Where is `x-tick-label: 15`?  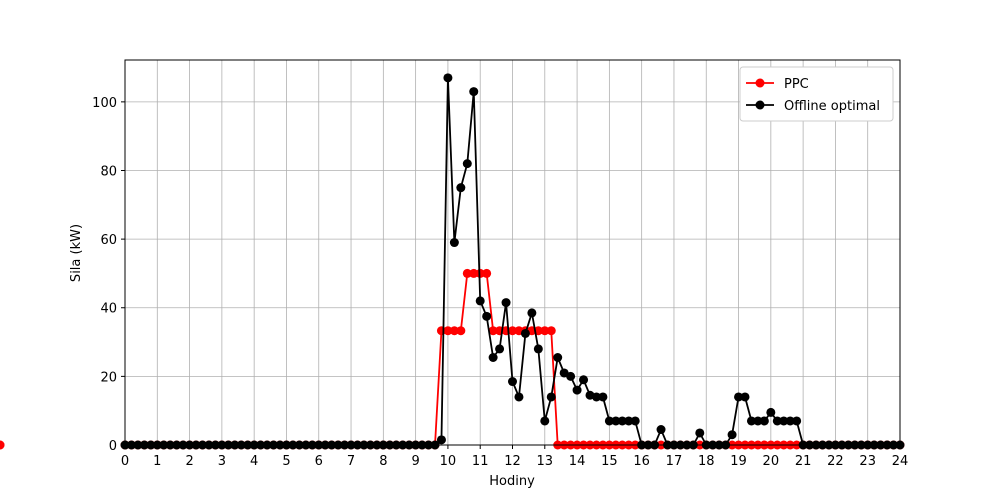 x-tick-label: 15 is located at coordinates (609, 461).